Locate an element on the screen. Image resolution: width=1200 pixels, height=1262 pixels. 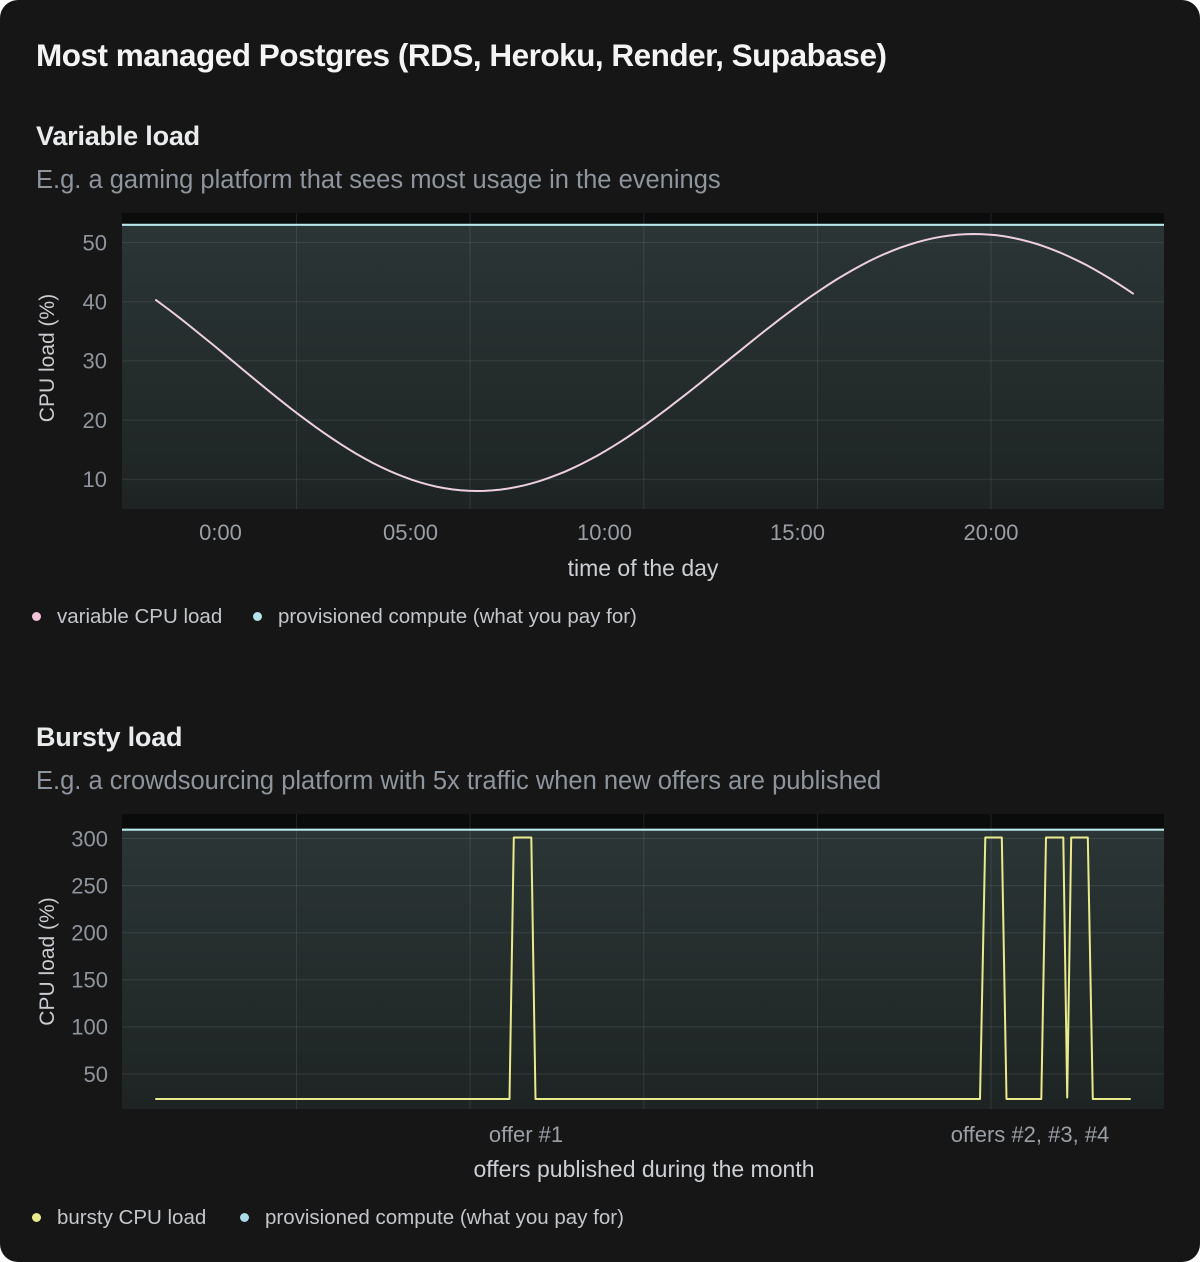
svg-text: 150 is located at coordinates (89, 980).